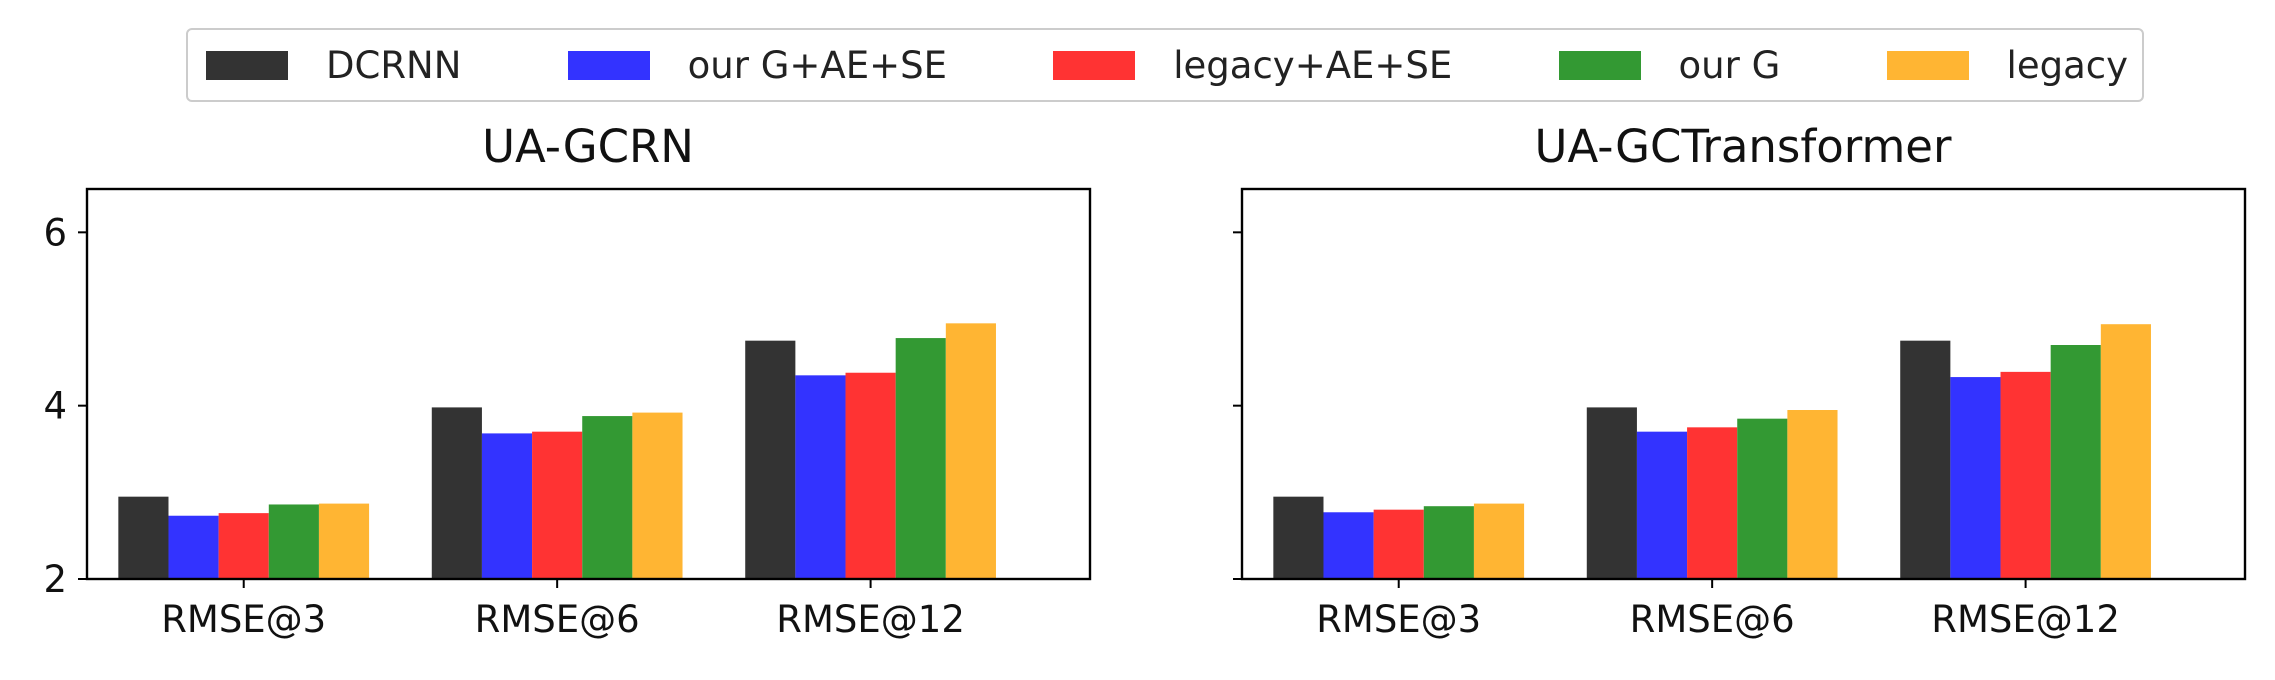  I want to click on y-tick-label: 6, so click(55, 232).